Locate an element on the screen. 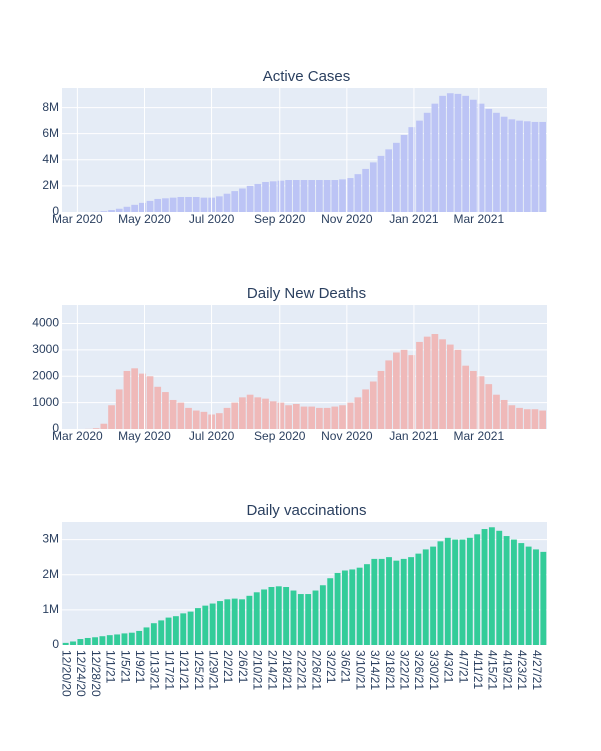 The width and height of the screenshot is (601, 751). x-tick-label: 2/6/21 is located at coordinates (243, 667).